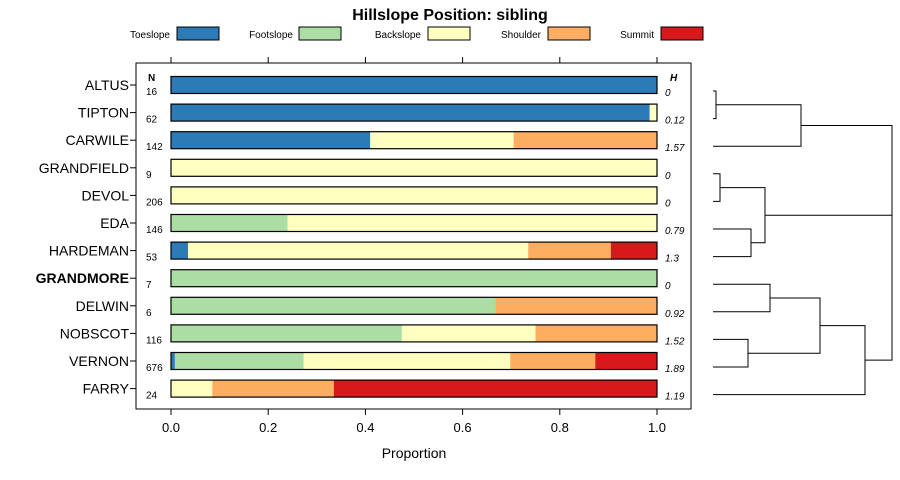 The image size is (900, 480). I want to click on h-value: 1.19, so click(675, 397).